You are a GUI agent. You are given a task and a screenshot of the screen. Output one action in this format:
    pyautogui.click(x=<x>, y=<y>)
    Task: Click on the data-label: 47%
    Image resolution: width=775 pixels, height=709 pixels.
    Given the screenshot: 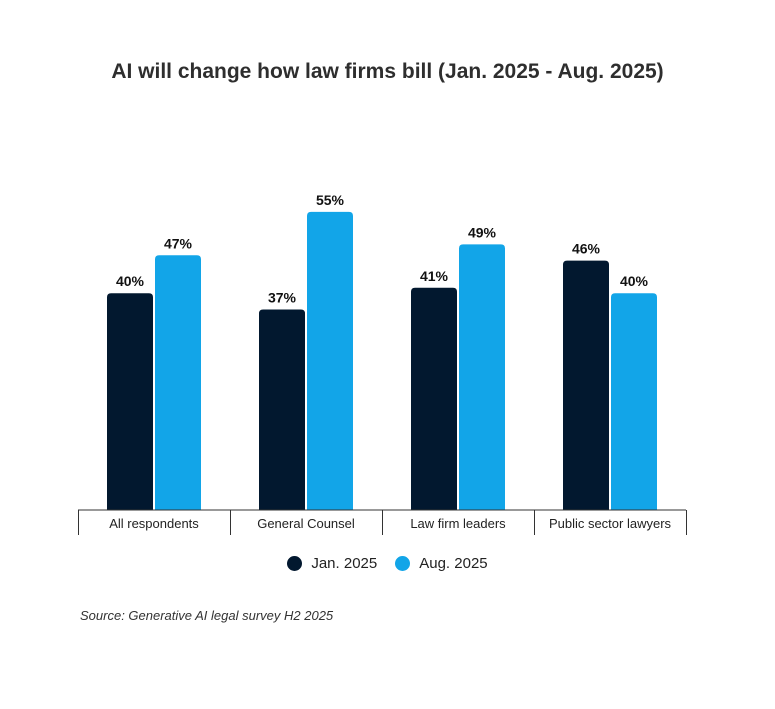 What is the action you would take?
    pyautogui.click(x=178, y=243)
    